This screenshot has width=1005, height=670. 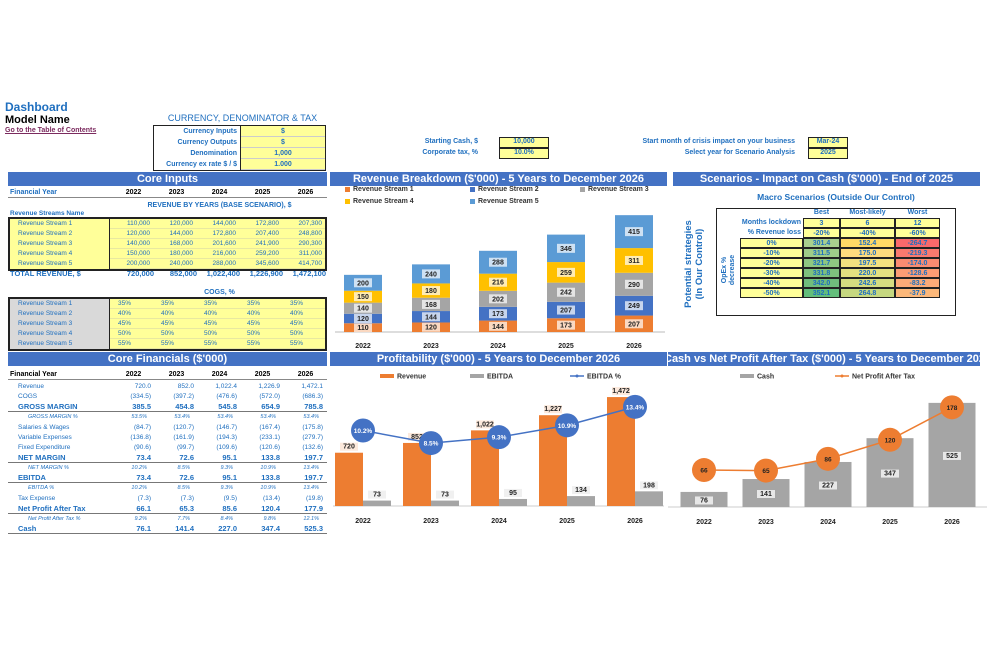 What do you see at coordinates (283, 164) in the screenshot?
I see `currency-row-value: 1.000` at bounding box center [283, 164].